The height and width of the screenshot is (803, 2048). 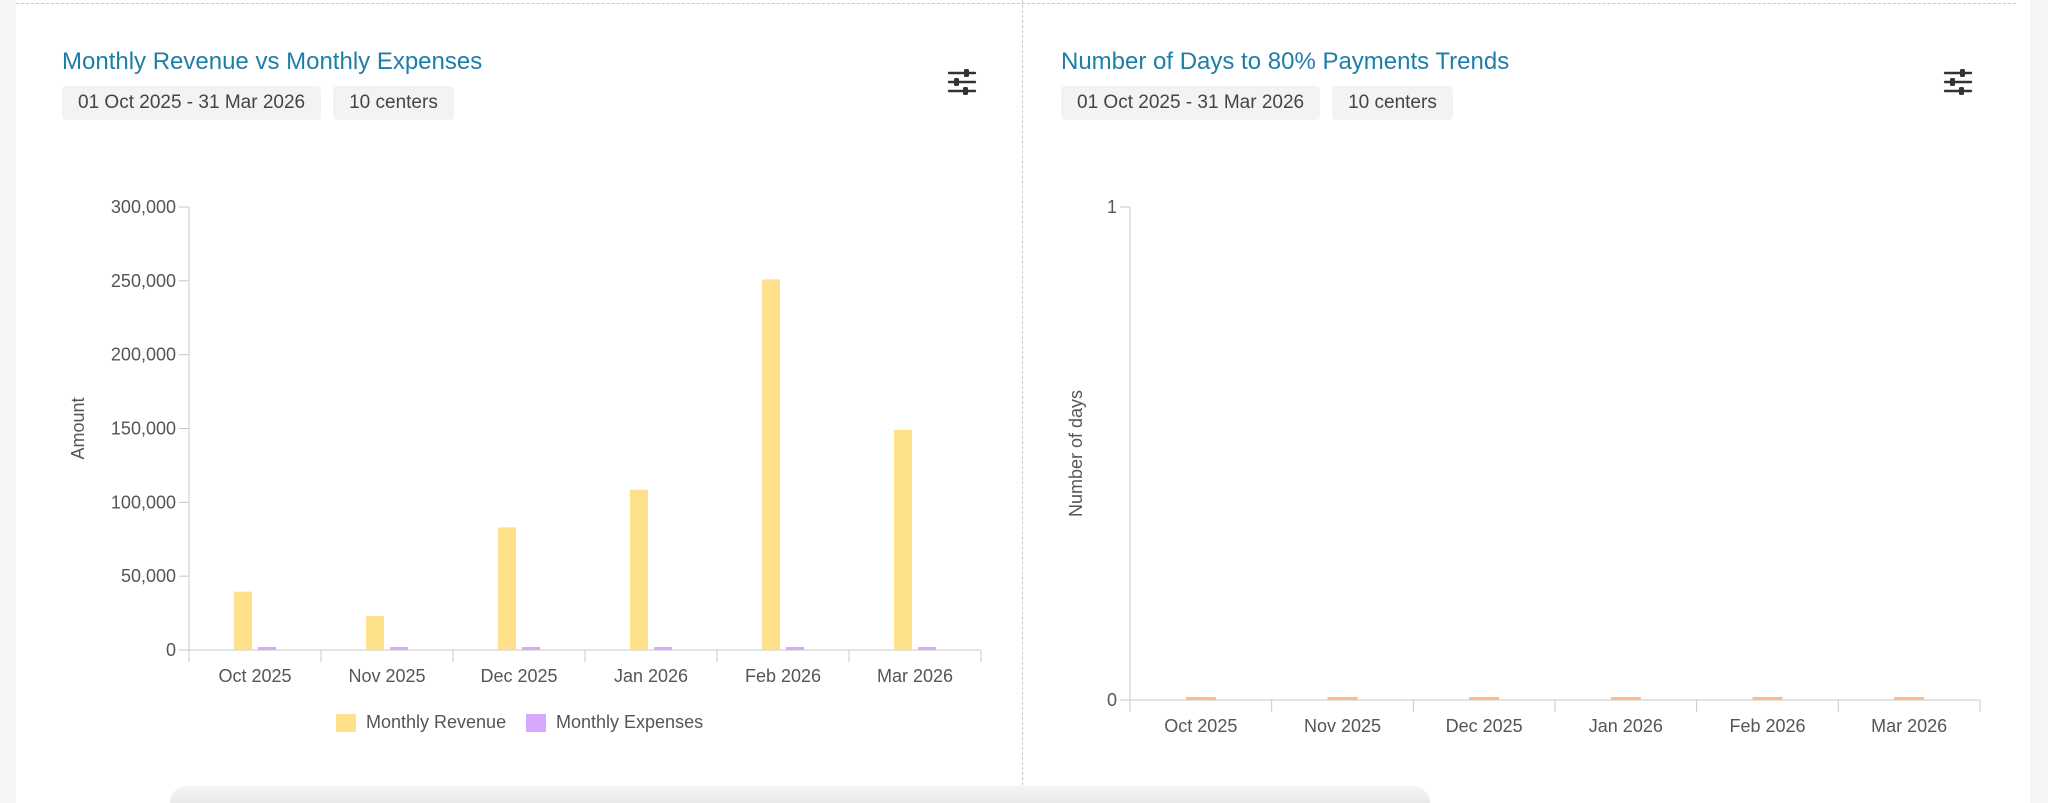 I want to click on y-tick-label: 300,000, so click(x=143, y=207).